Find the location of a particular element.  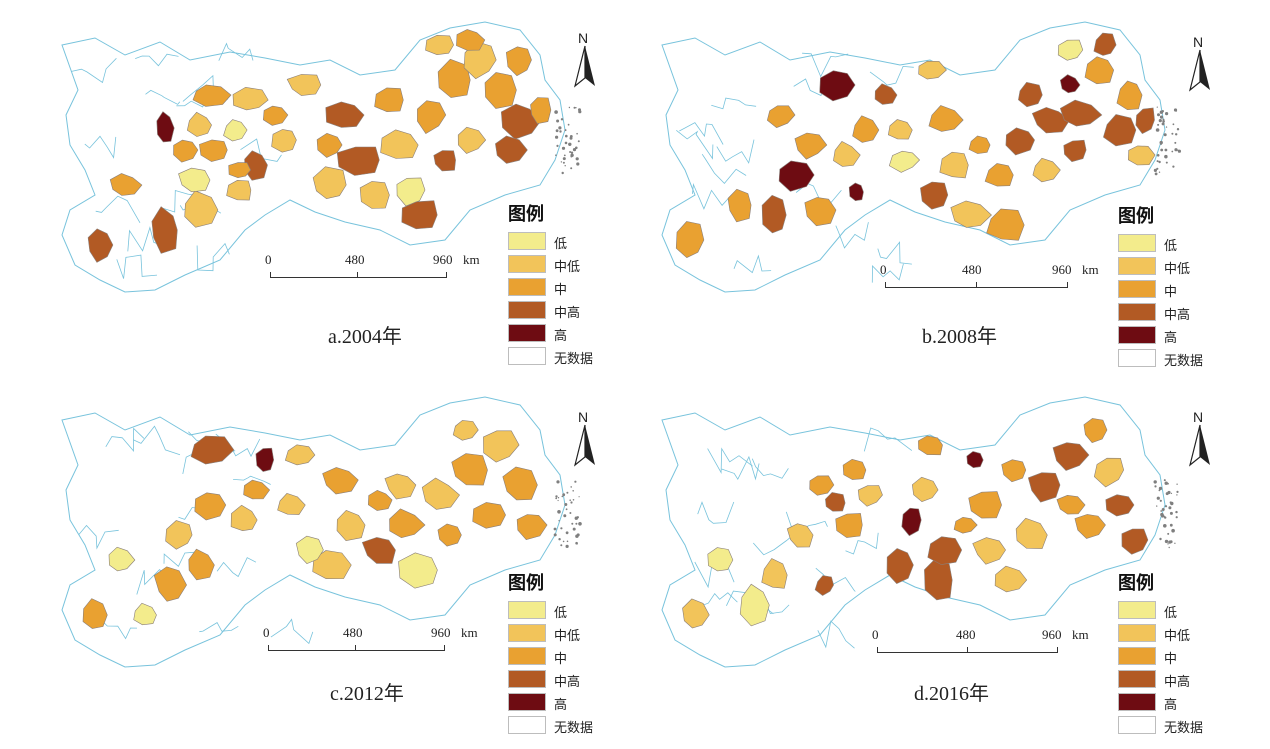

choropleth-map-2004 is located at coordinates (321, 157).